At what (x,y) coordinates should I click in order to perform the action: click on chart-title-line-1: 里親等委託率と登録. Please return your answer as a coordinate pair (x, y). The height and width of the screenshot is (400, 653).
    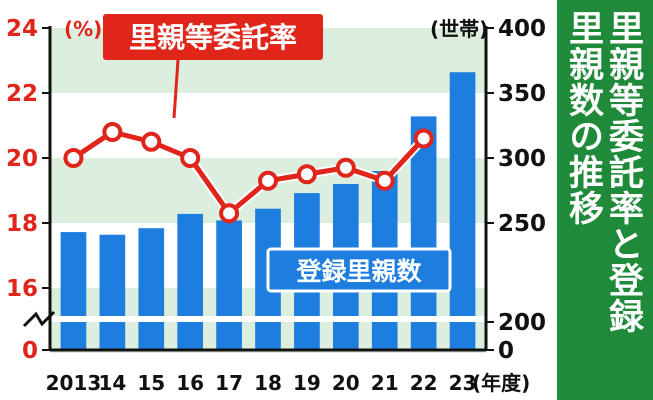
    Looking at the image, I should click on (623, 172).